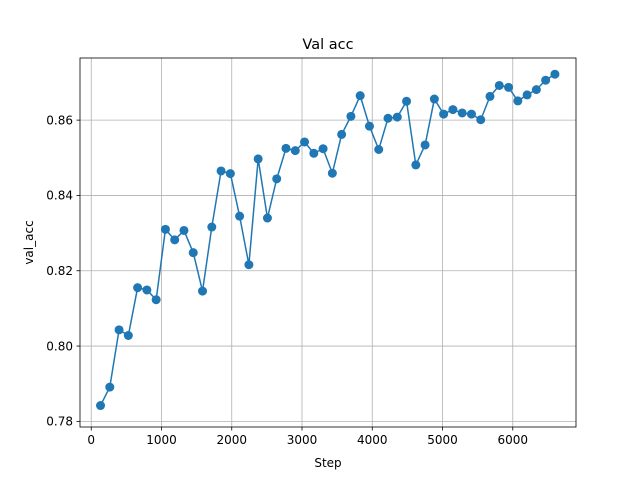  Describe the element at coordinates (231, 440) in the screenshot. I see `x-tick-label: 2000` at that location.